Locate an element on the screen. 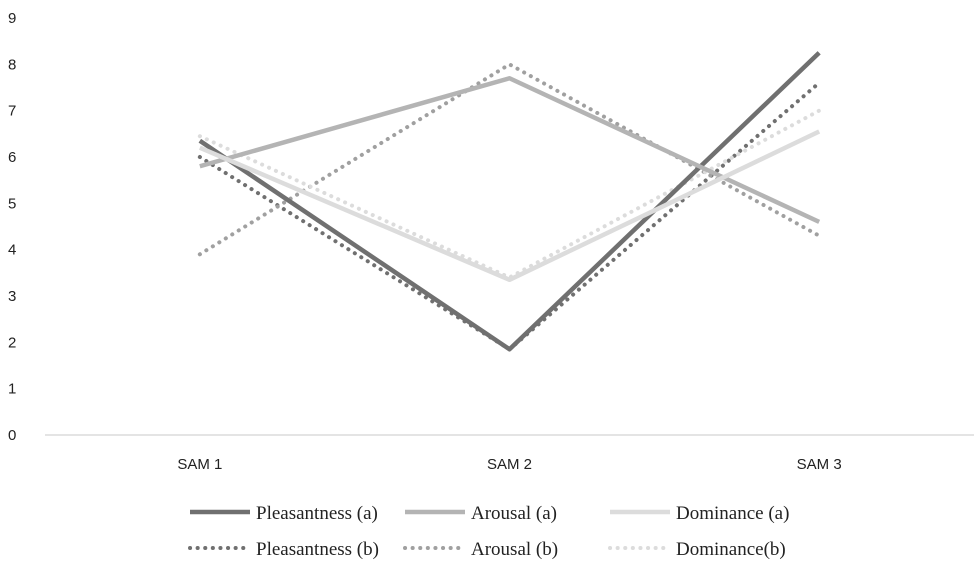 This screenshot has height=569, width=974. y-axis: 0 1 2 3 4 5 6 7 8 9 is located at coordinates (12, 227).